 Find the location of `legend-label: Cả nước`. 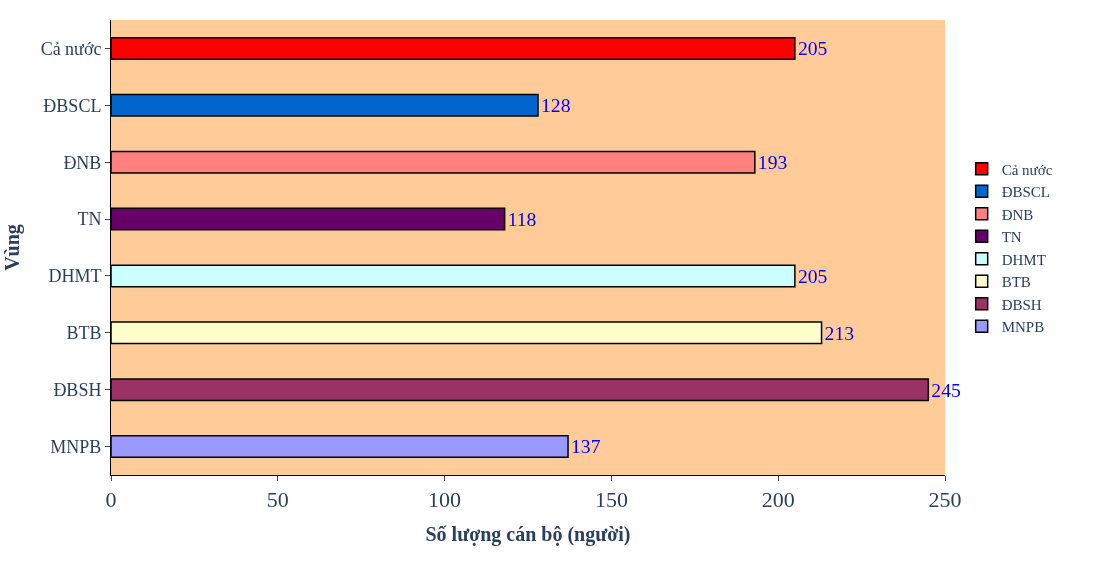

legend-label: Cả nước is located at coordinates (1027, 169).